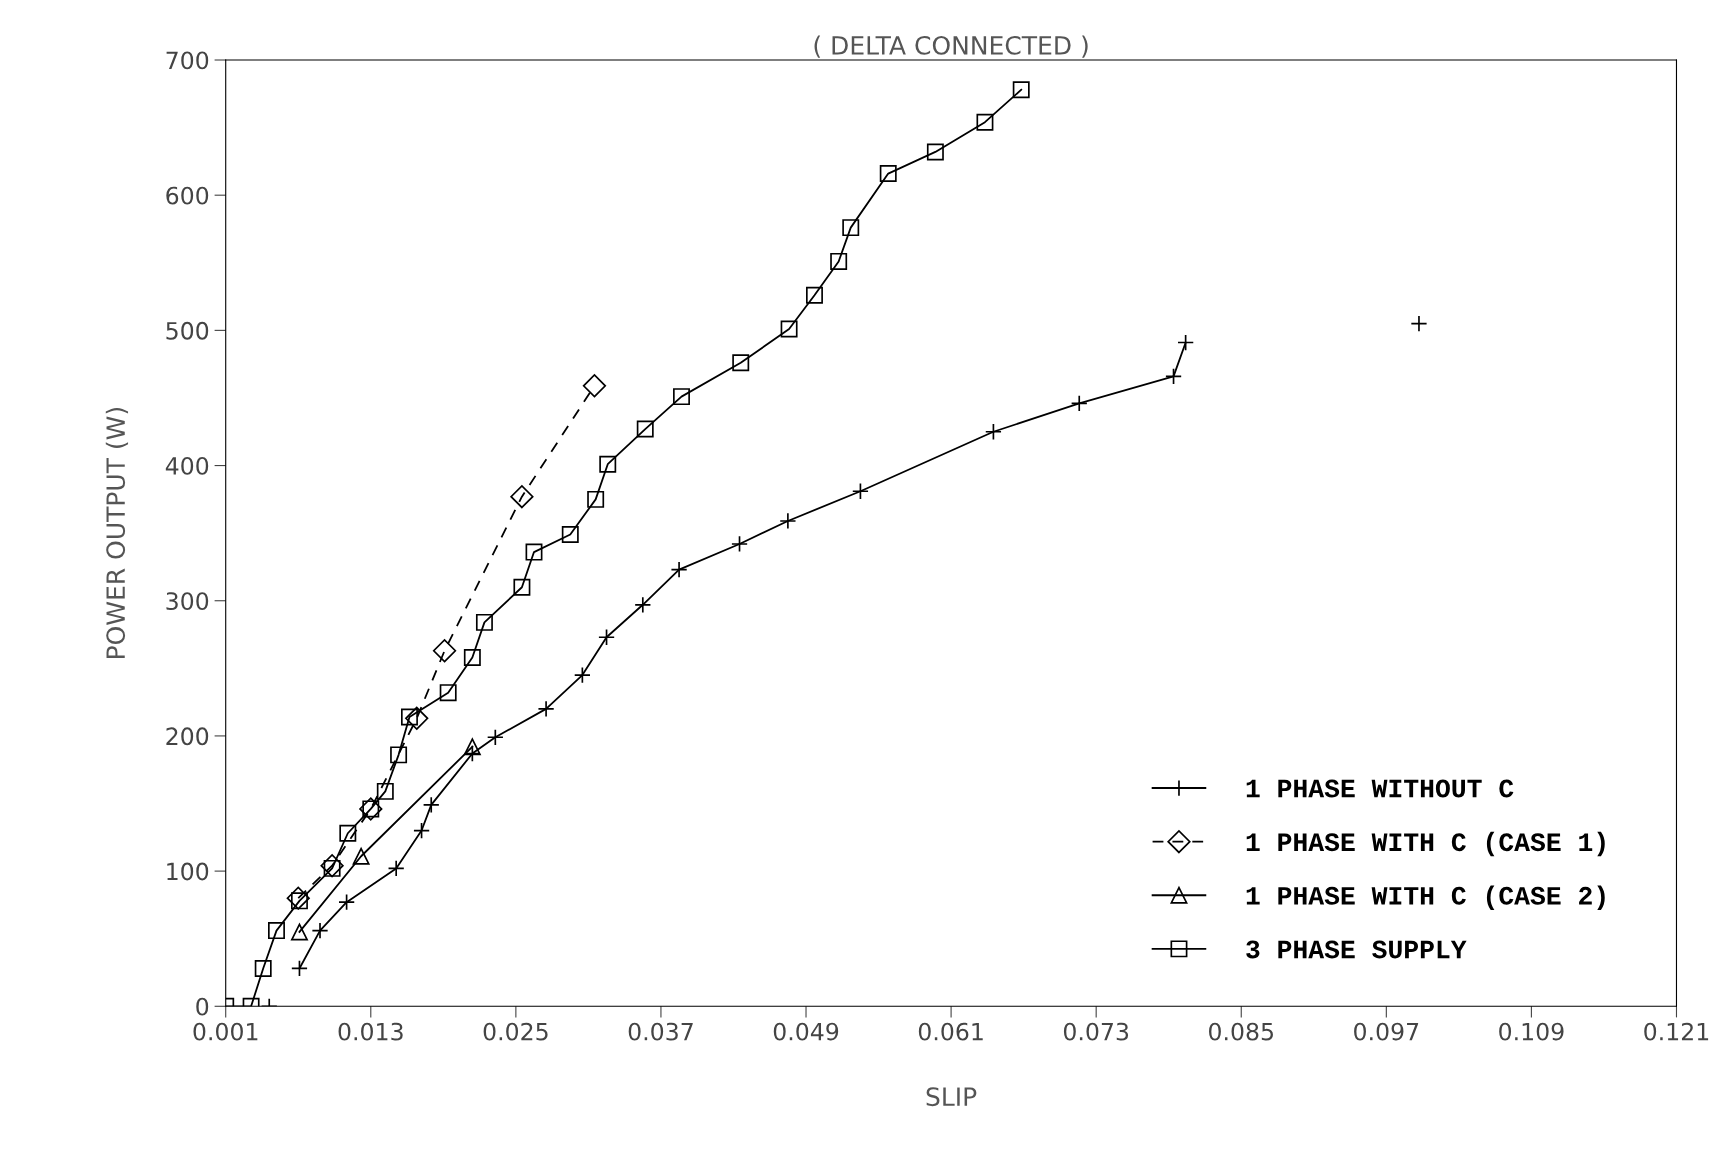 The image size is (1723, 1154). Describe the element at coordinates (202, 1006) in the screenshot. I see `y-tick-label: 0` at that location.